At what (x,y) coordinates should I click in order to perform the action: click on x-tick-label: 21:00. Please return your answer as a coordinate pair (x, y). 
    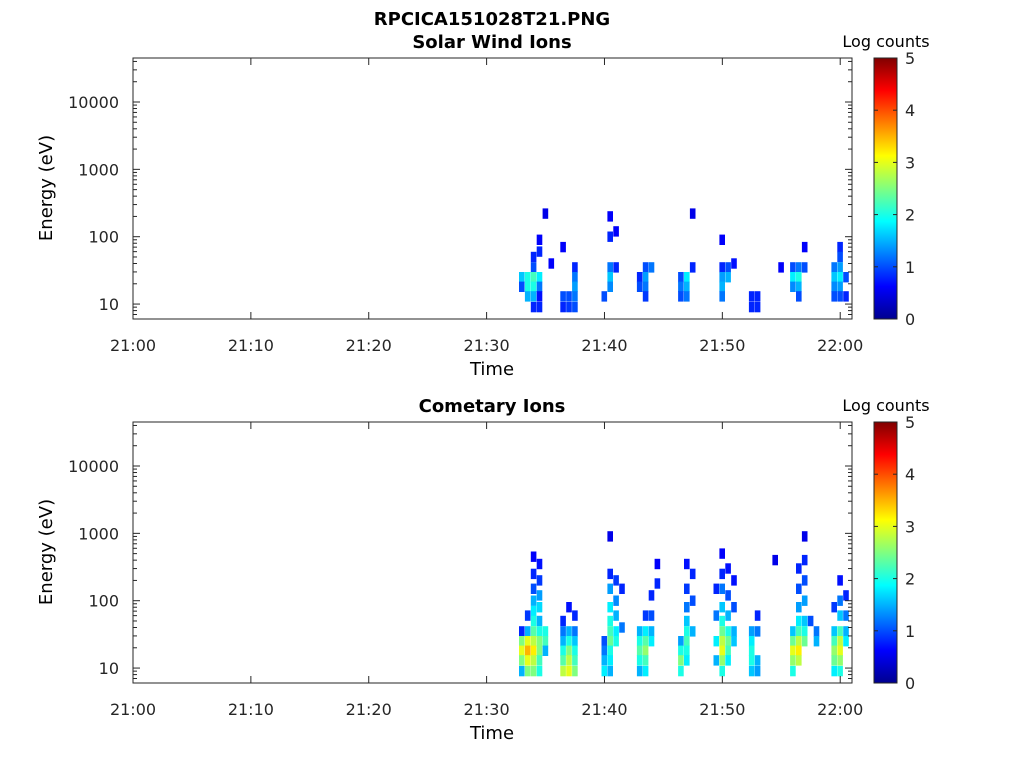
    Looking at the image, I should click on (133, 709).